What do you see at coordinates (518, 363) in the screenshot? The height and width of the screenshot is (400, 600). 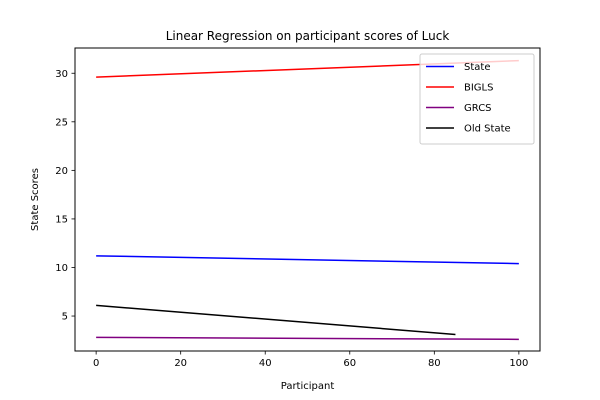 I see `x-tick-label: 100` at bounding box center [518, 363].